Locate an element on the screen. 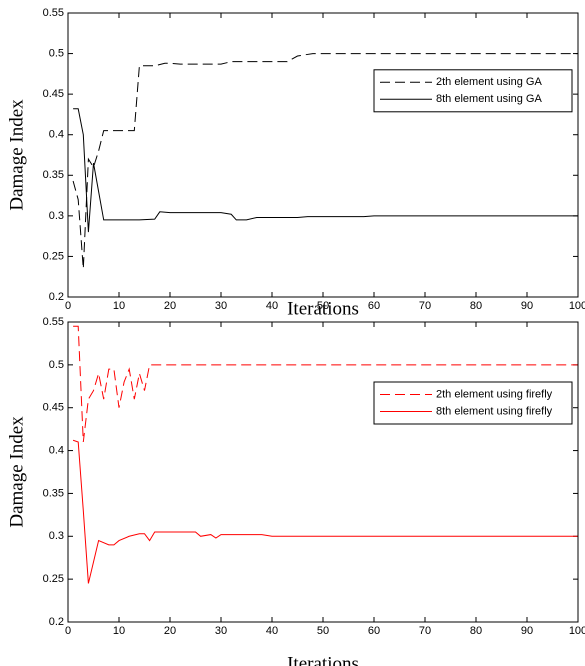  legend-label: 8th element using GA is located at coordinates (489, 99).